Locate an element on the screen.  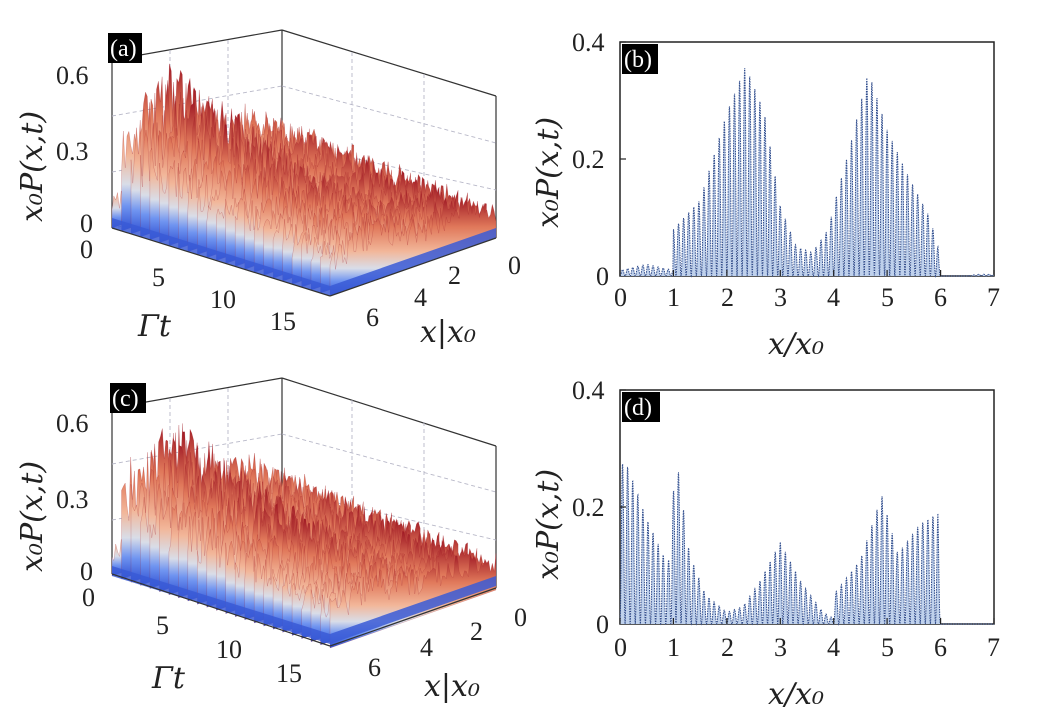
panel-d-ytick-0.4: 0.4 is located at coordinates (588, 390).